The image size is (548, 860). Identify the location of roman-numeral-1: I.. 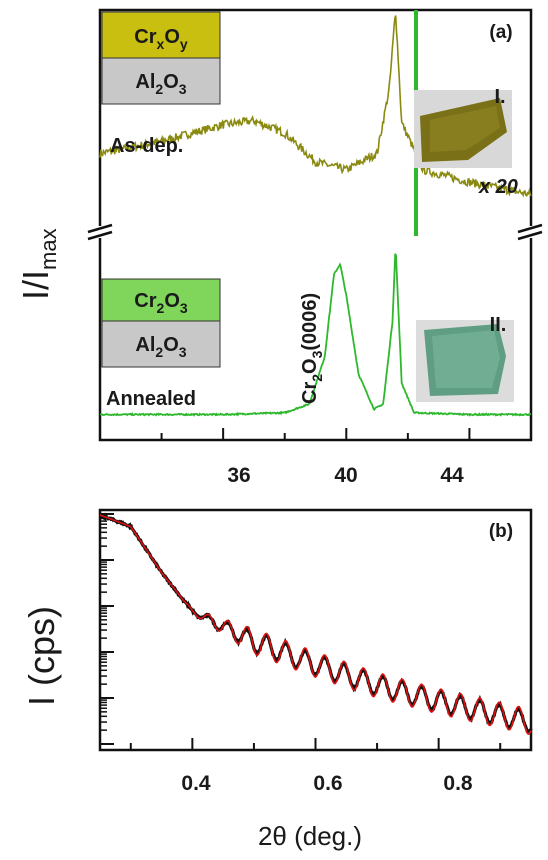
(499, 97).